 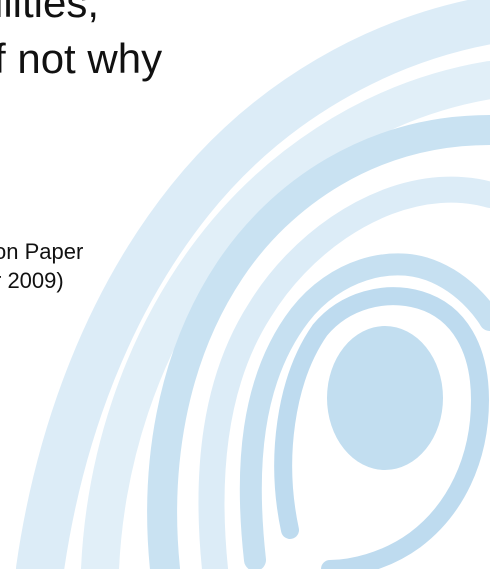 I want to click on slide-subtitle-line-1: on Paper, so click(x=42, y=251).